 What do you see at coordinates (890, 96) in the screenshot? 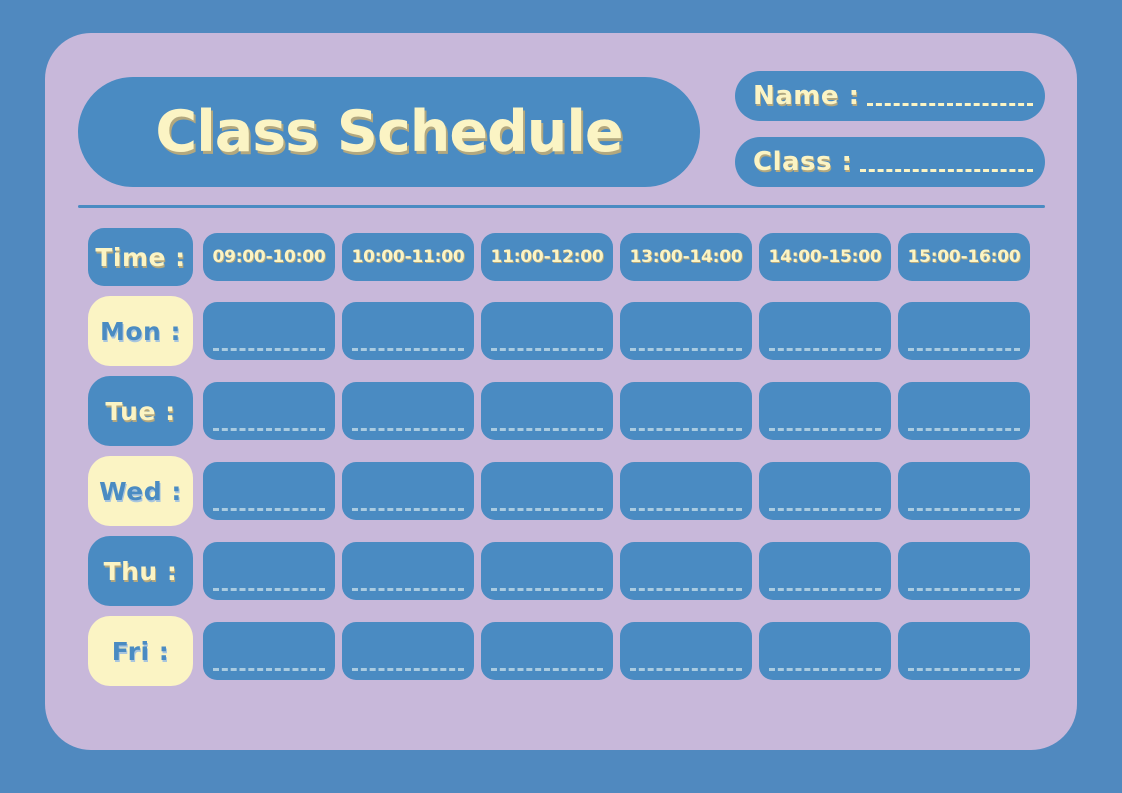
I see `name-field: Name :` at bounding box center [890, 96].